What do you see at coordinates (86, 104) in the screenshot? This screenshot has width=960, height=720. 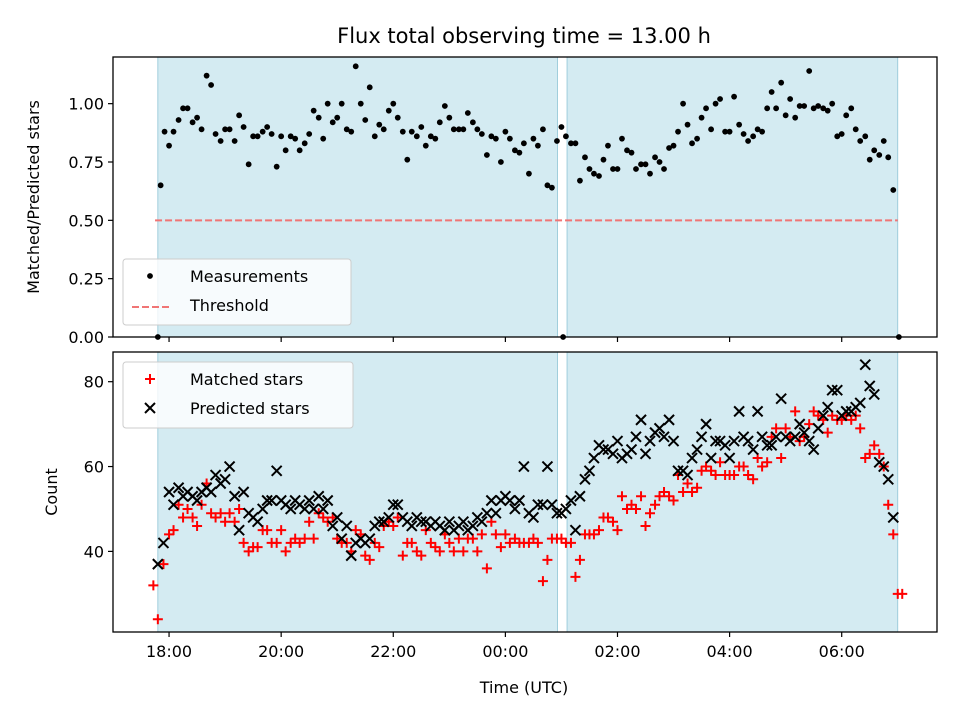 I see `y-tick-label: 1.00` at bounding box center [86, 104].